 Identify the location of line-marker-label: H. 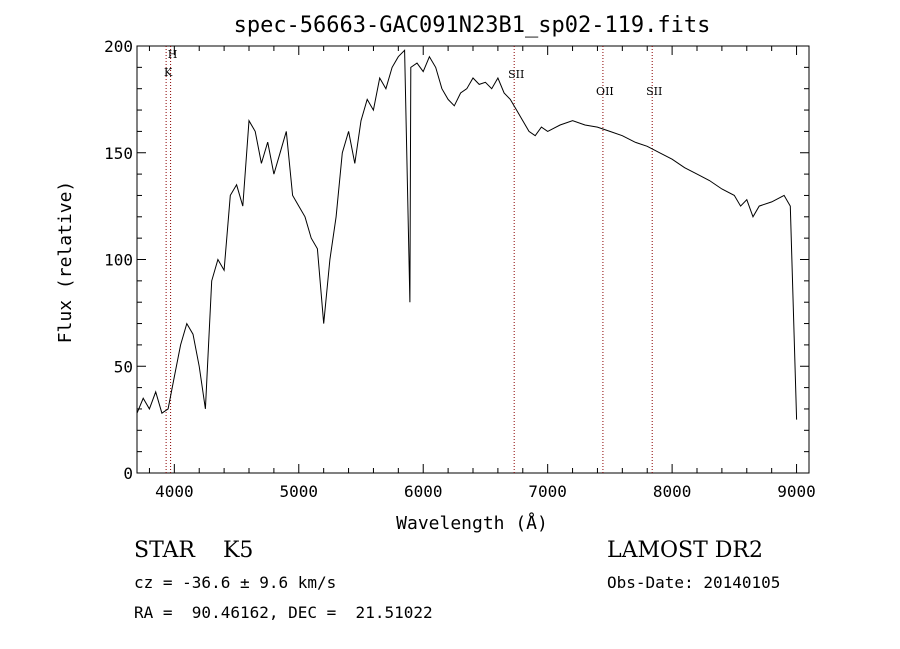
(173, 54).